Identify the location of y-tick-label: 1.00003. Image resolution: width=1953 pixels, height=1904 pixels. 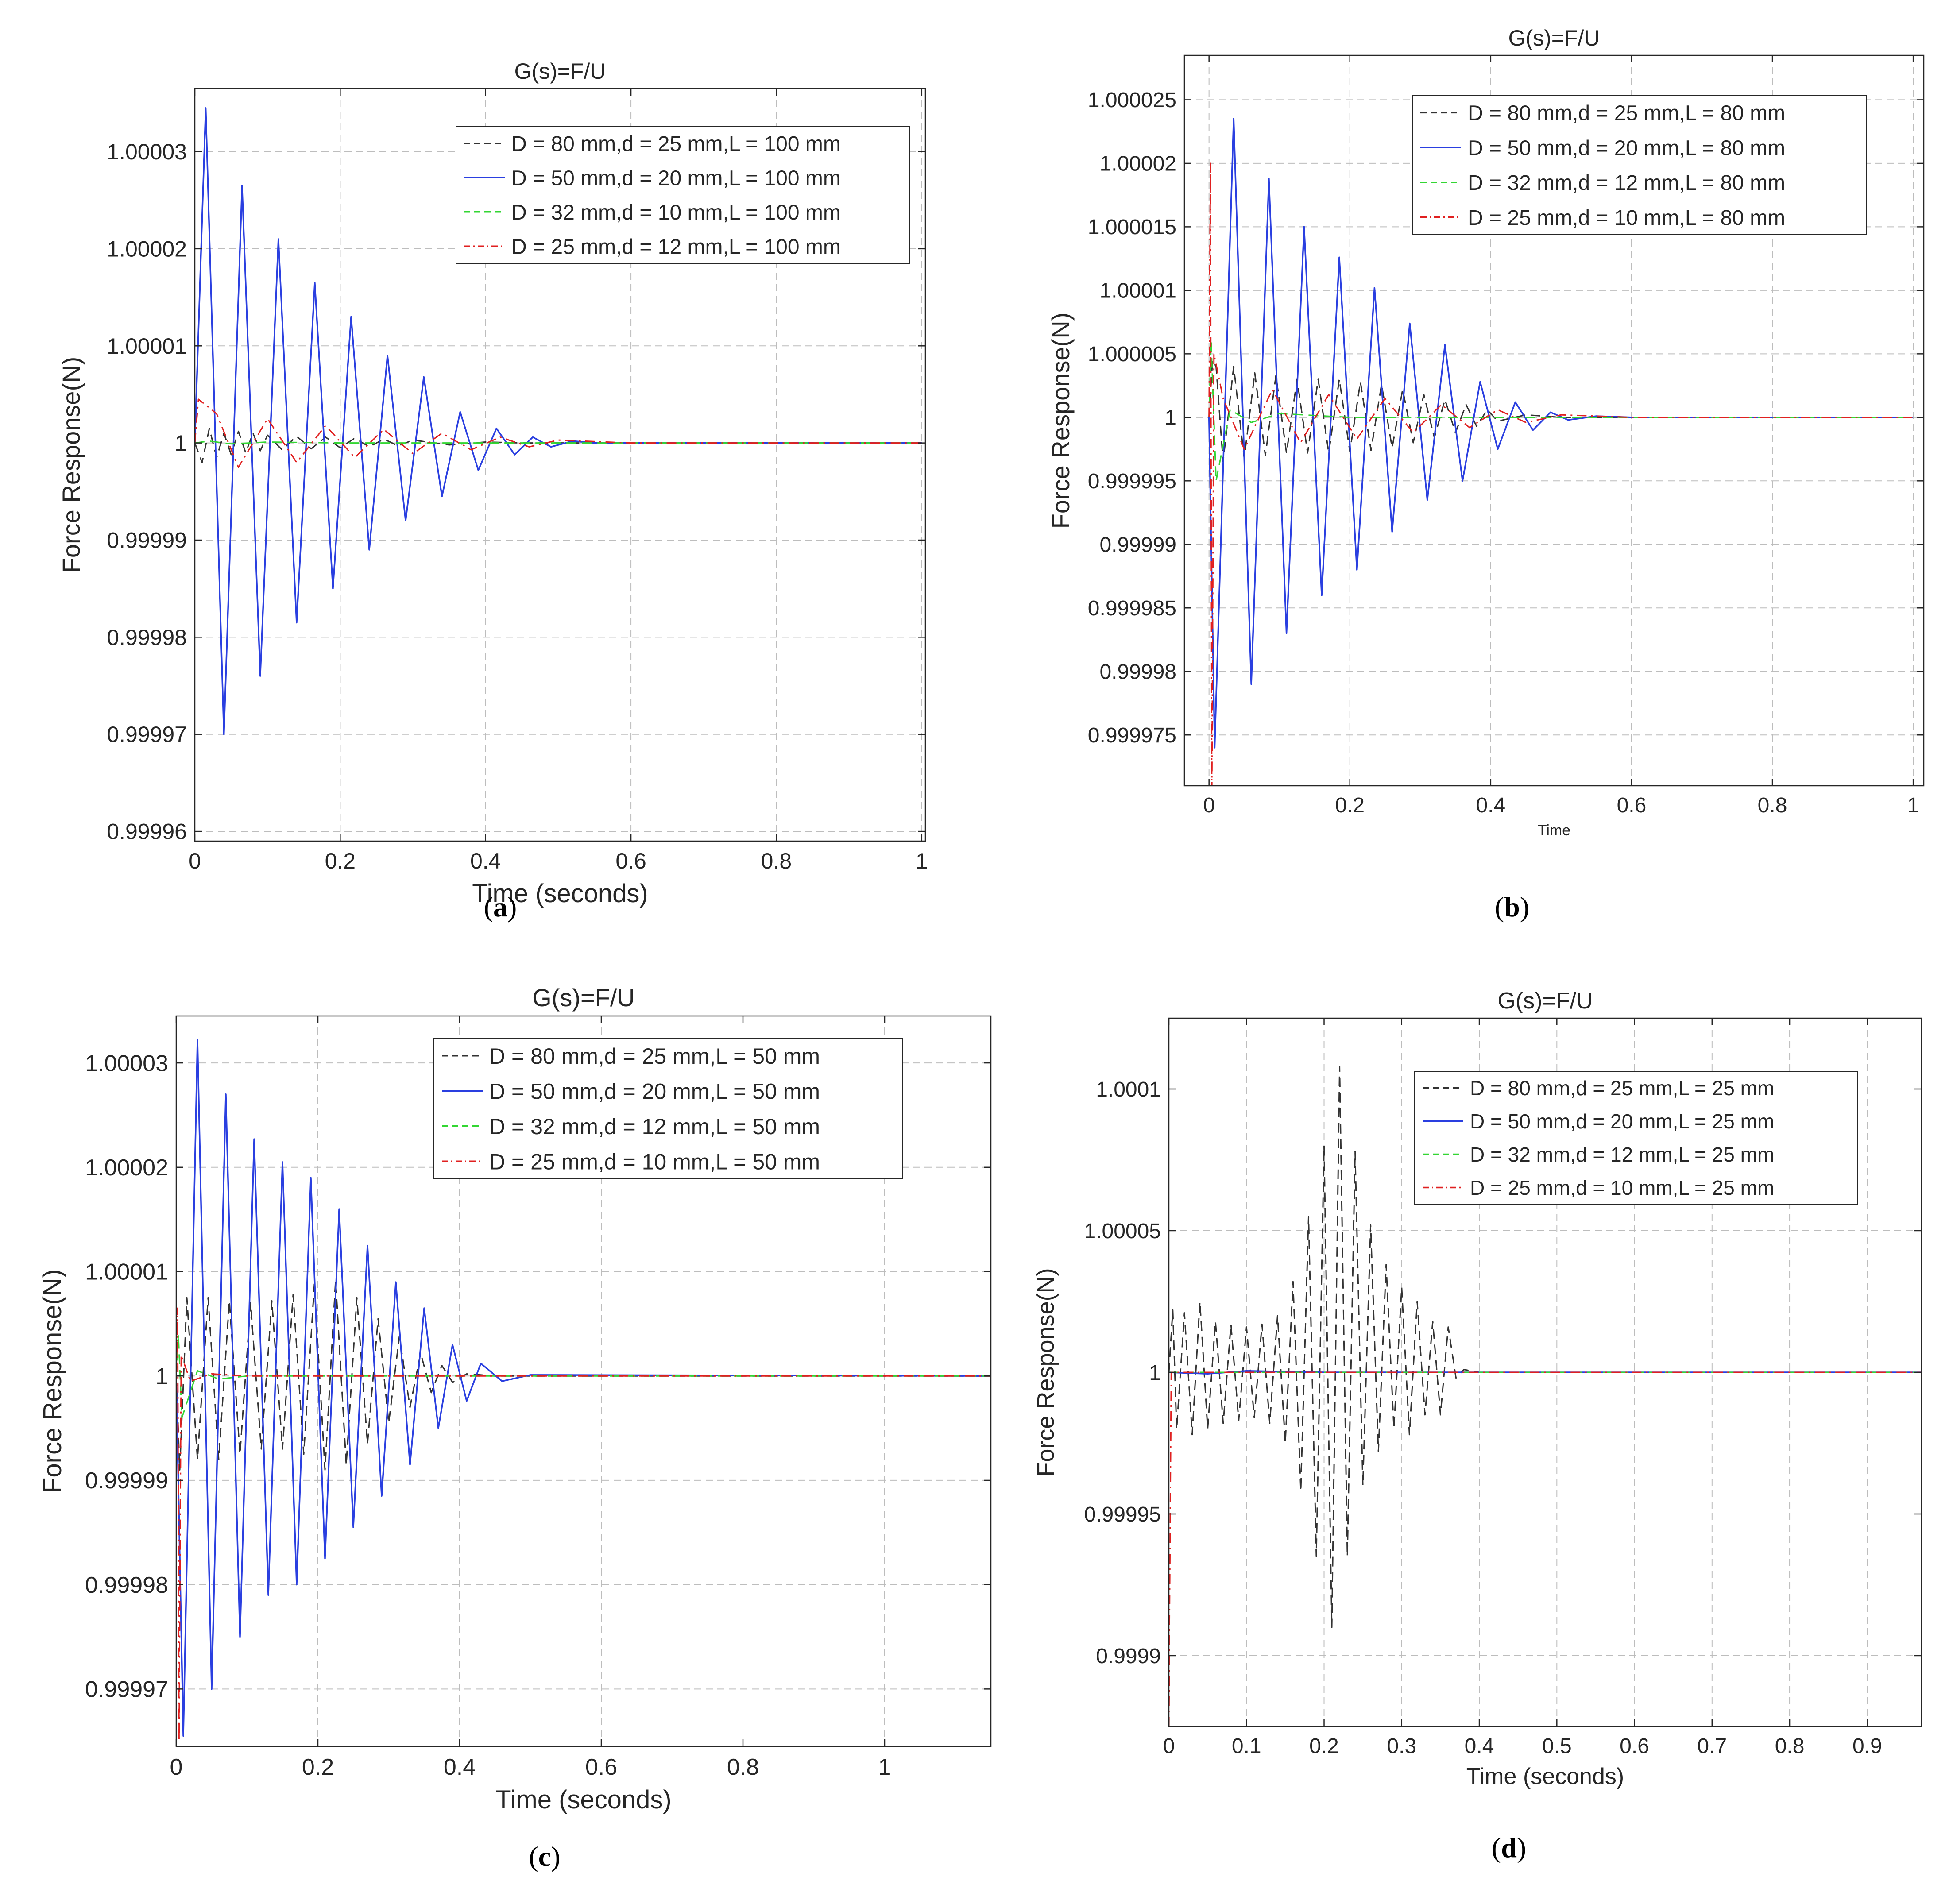
(147, 152).